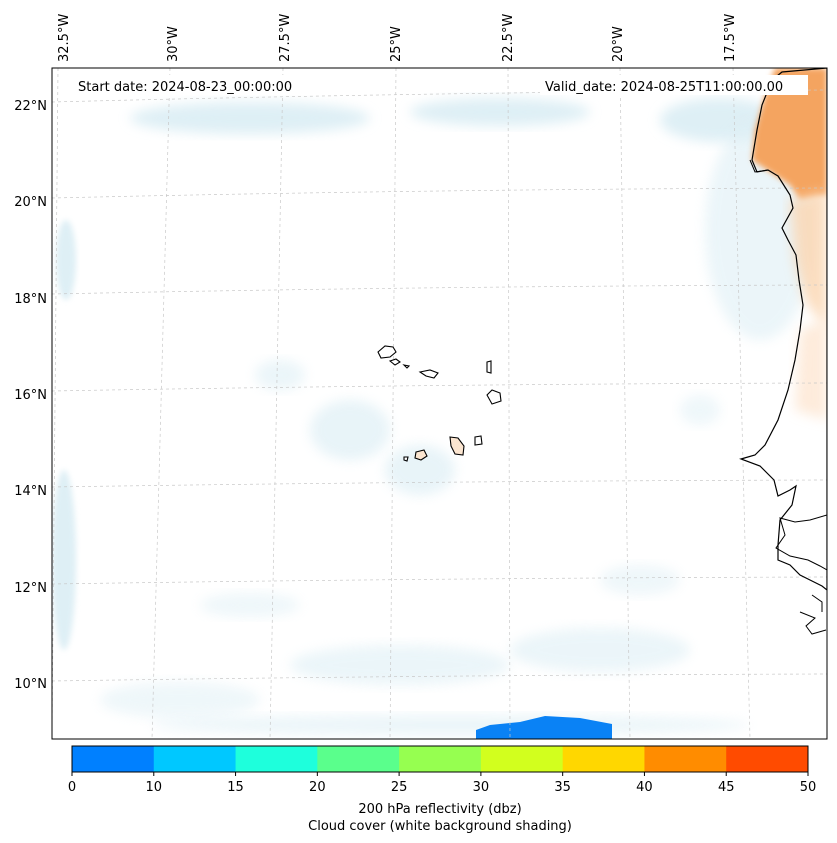 The height and width of the screenshot is (843, 837). I want to click on lon-label: 32.5°W, so click(64, 38).